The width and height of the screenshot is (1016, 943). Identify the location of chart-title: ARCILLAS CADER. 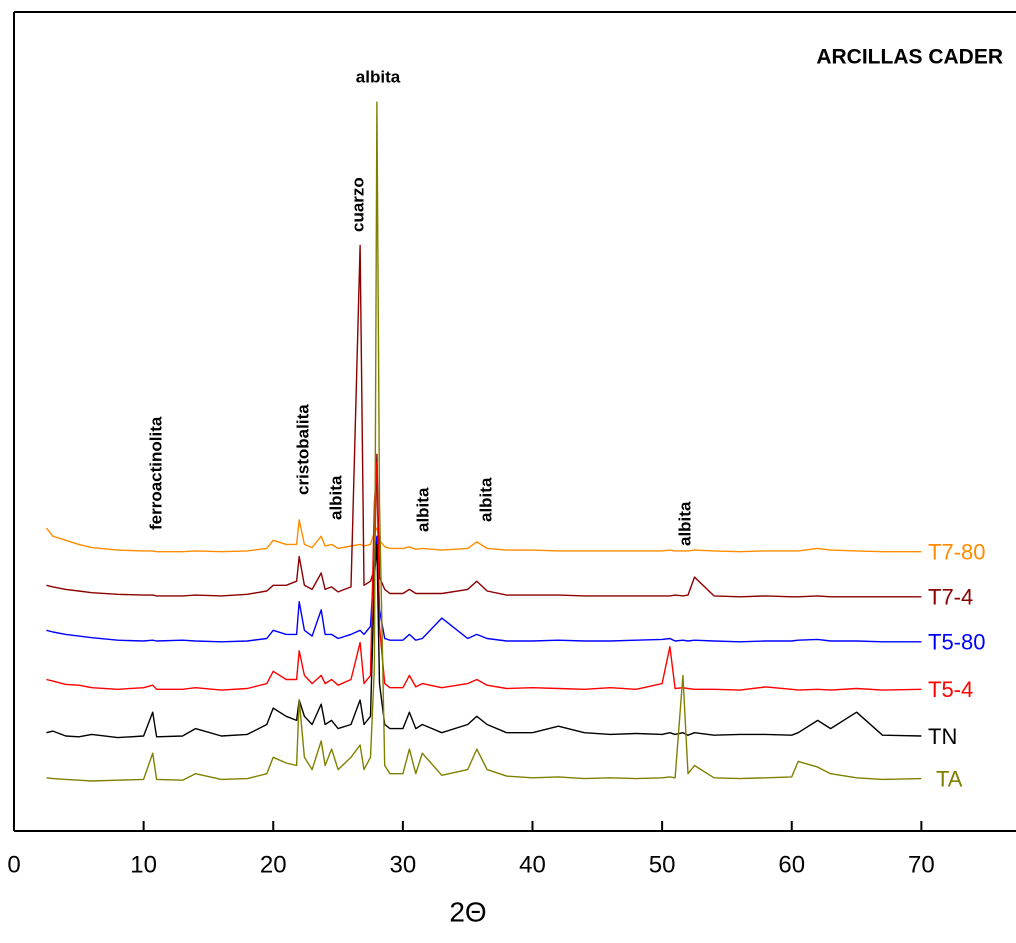
(909, 57).